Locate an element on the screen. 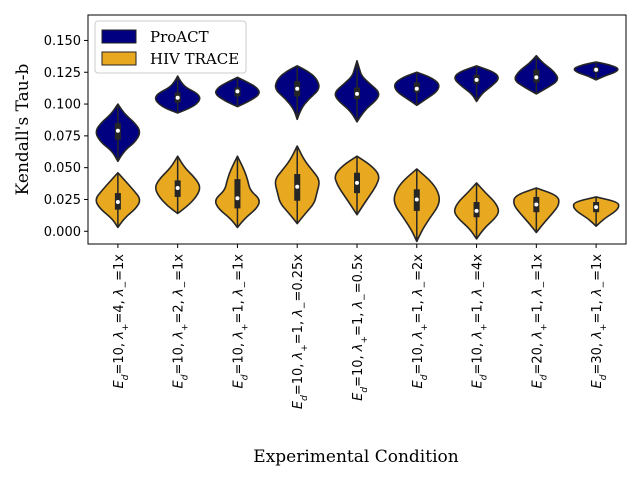 Image resolution: width=640 pixels, height=480 pixels. y-tick-label: 0.000 is located at coordinates (62, 232).